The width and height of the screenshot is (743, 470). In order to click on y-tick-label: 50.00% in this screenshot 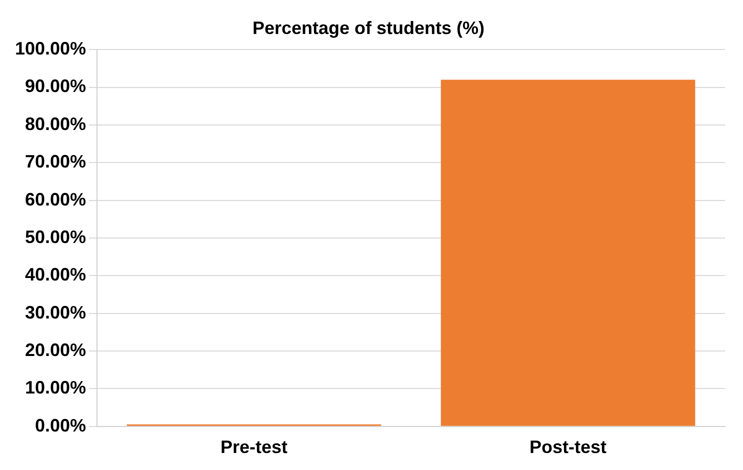, I will do `click(55, 236)`.